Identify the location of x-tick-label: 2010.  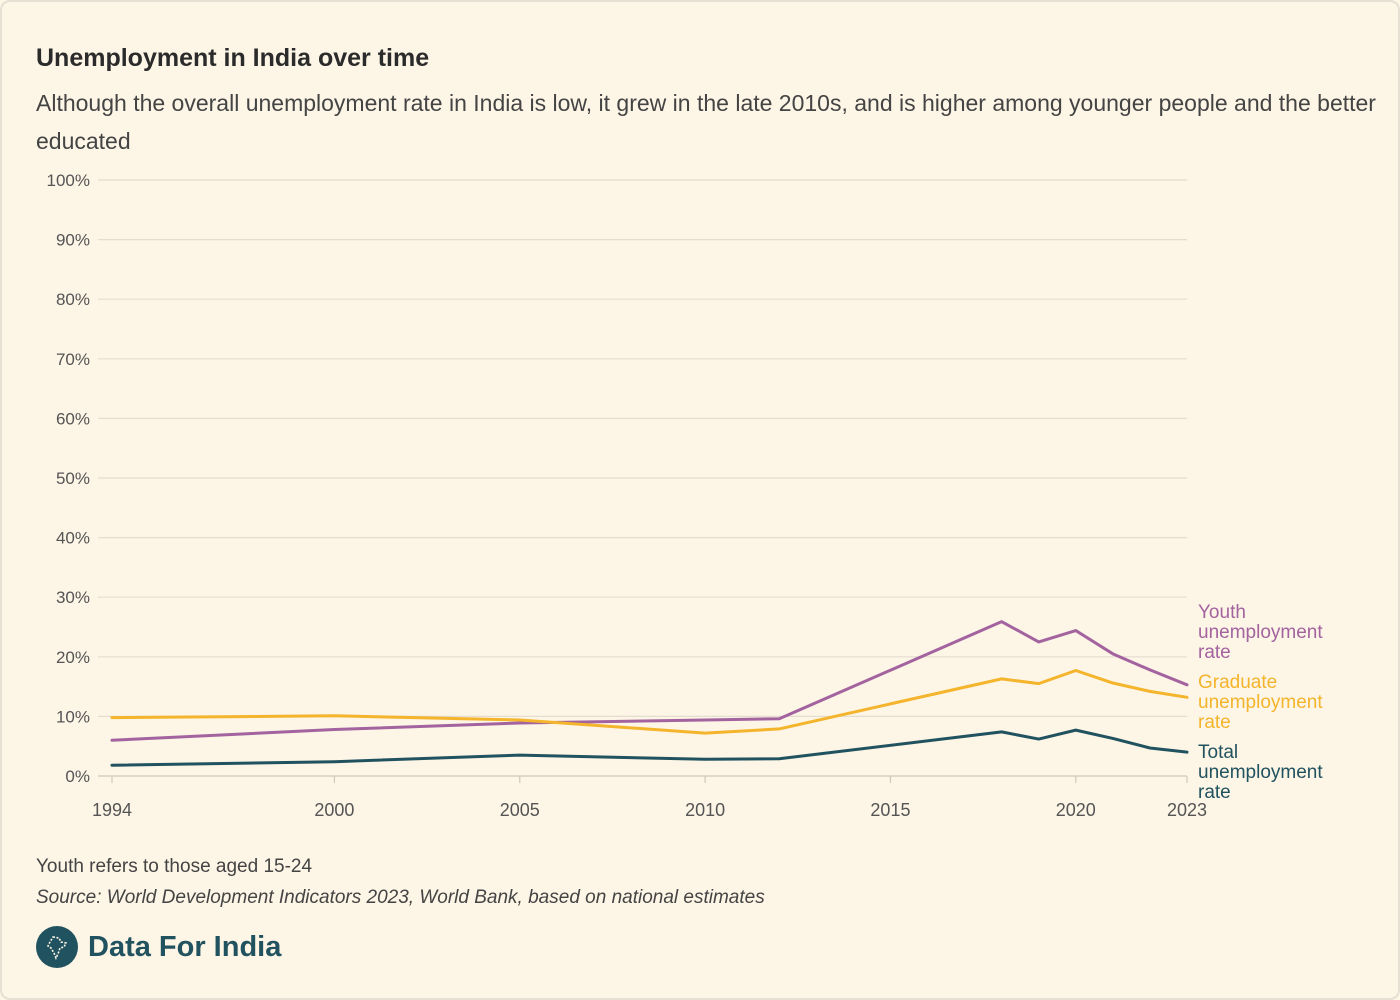
(705, 810).